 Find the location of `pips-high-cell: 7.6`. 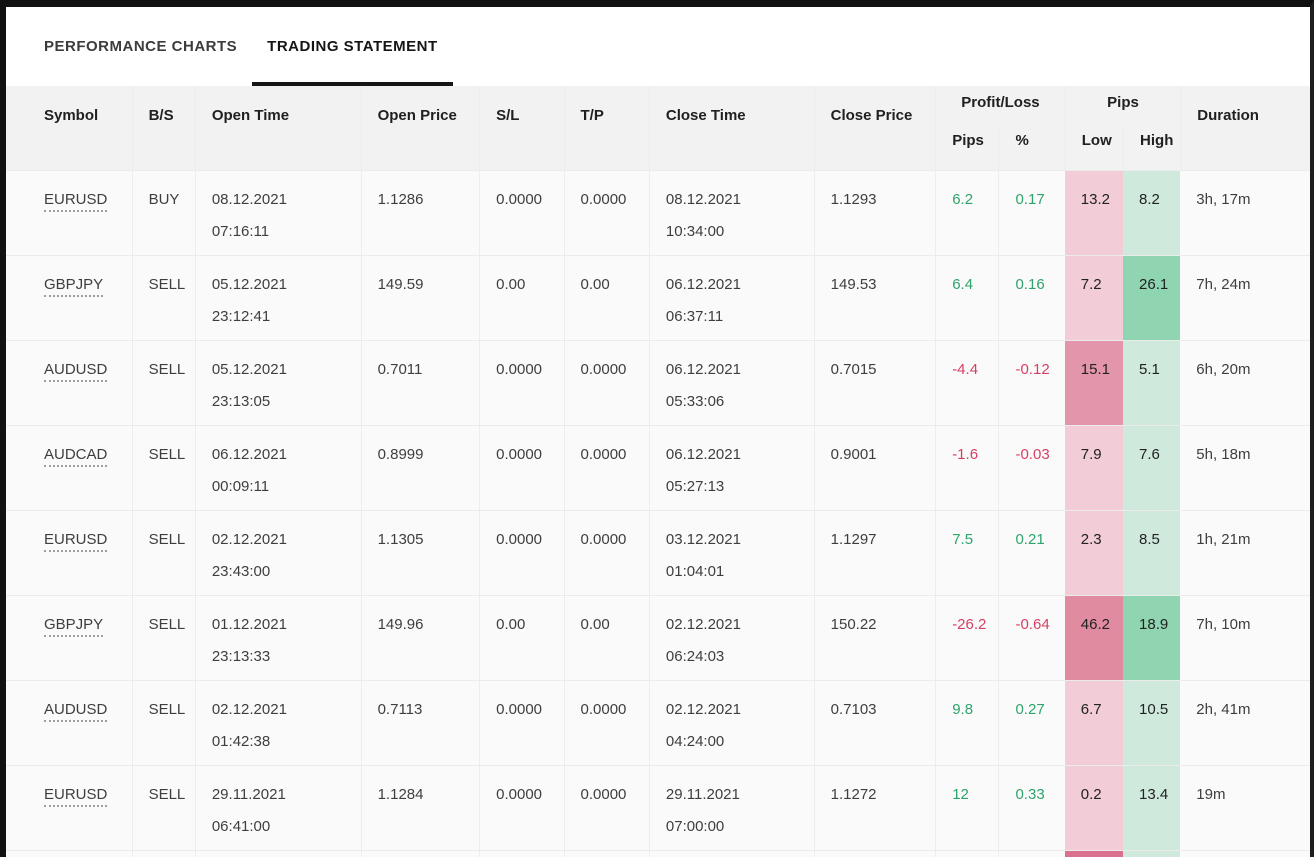

pips-high-cell: 7.6 is located at coordinates (1152, 467).